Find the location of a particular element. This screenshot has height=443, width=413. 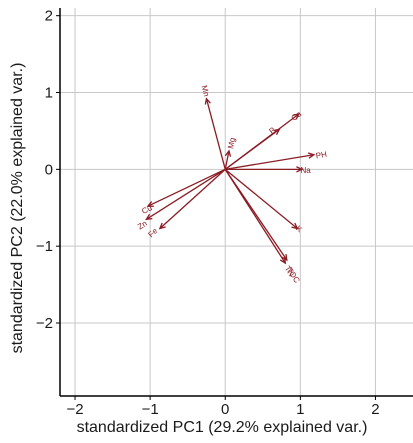

loading-arrow-zn is located at coordinates (186, 194).